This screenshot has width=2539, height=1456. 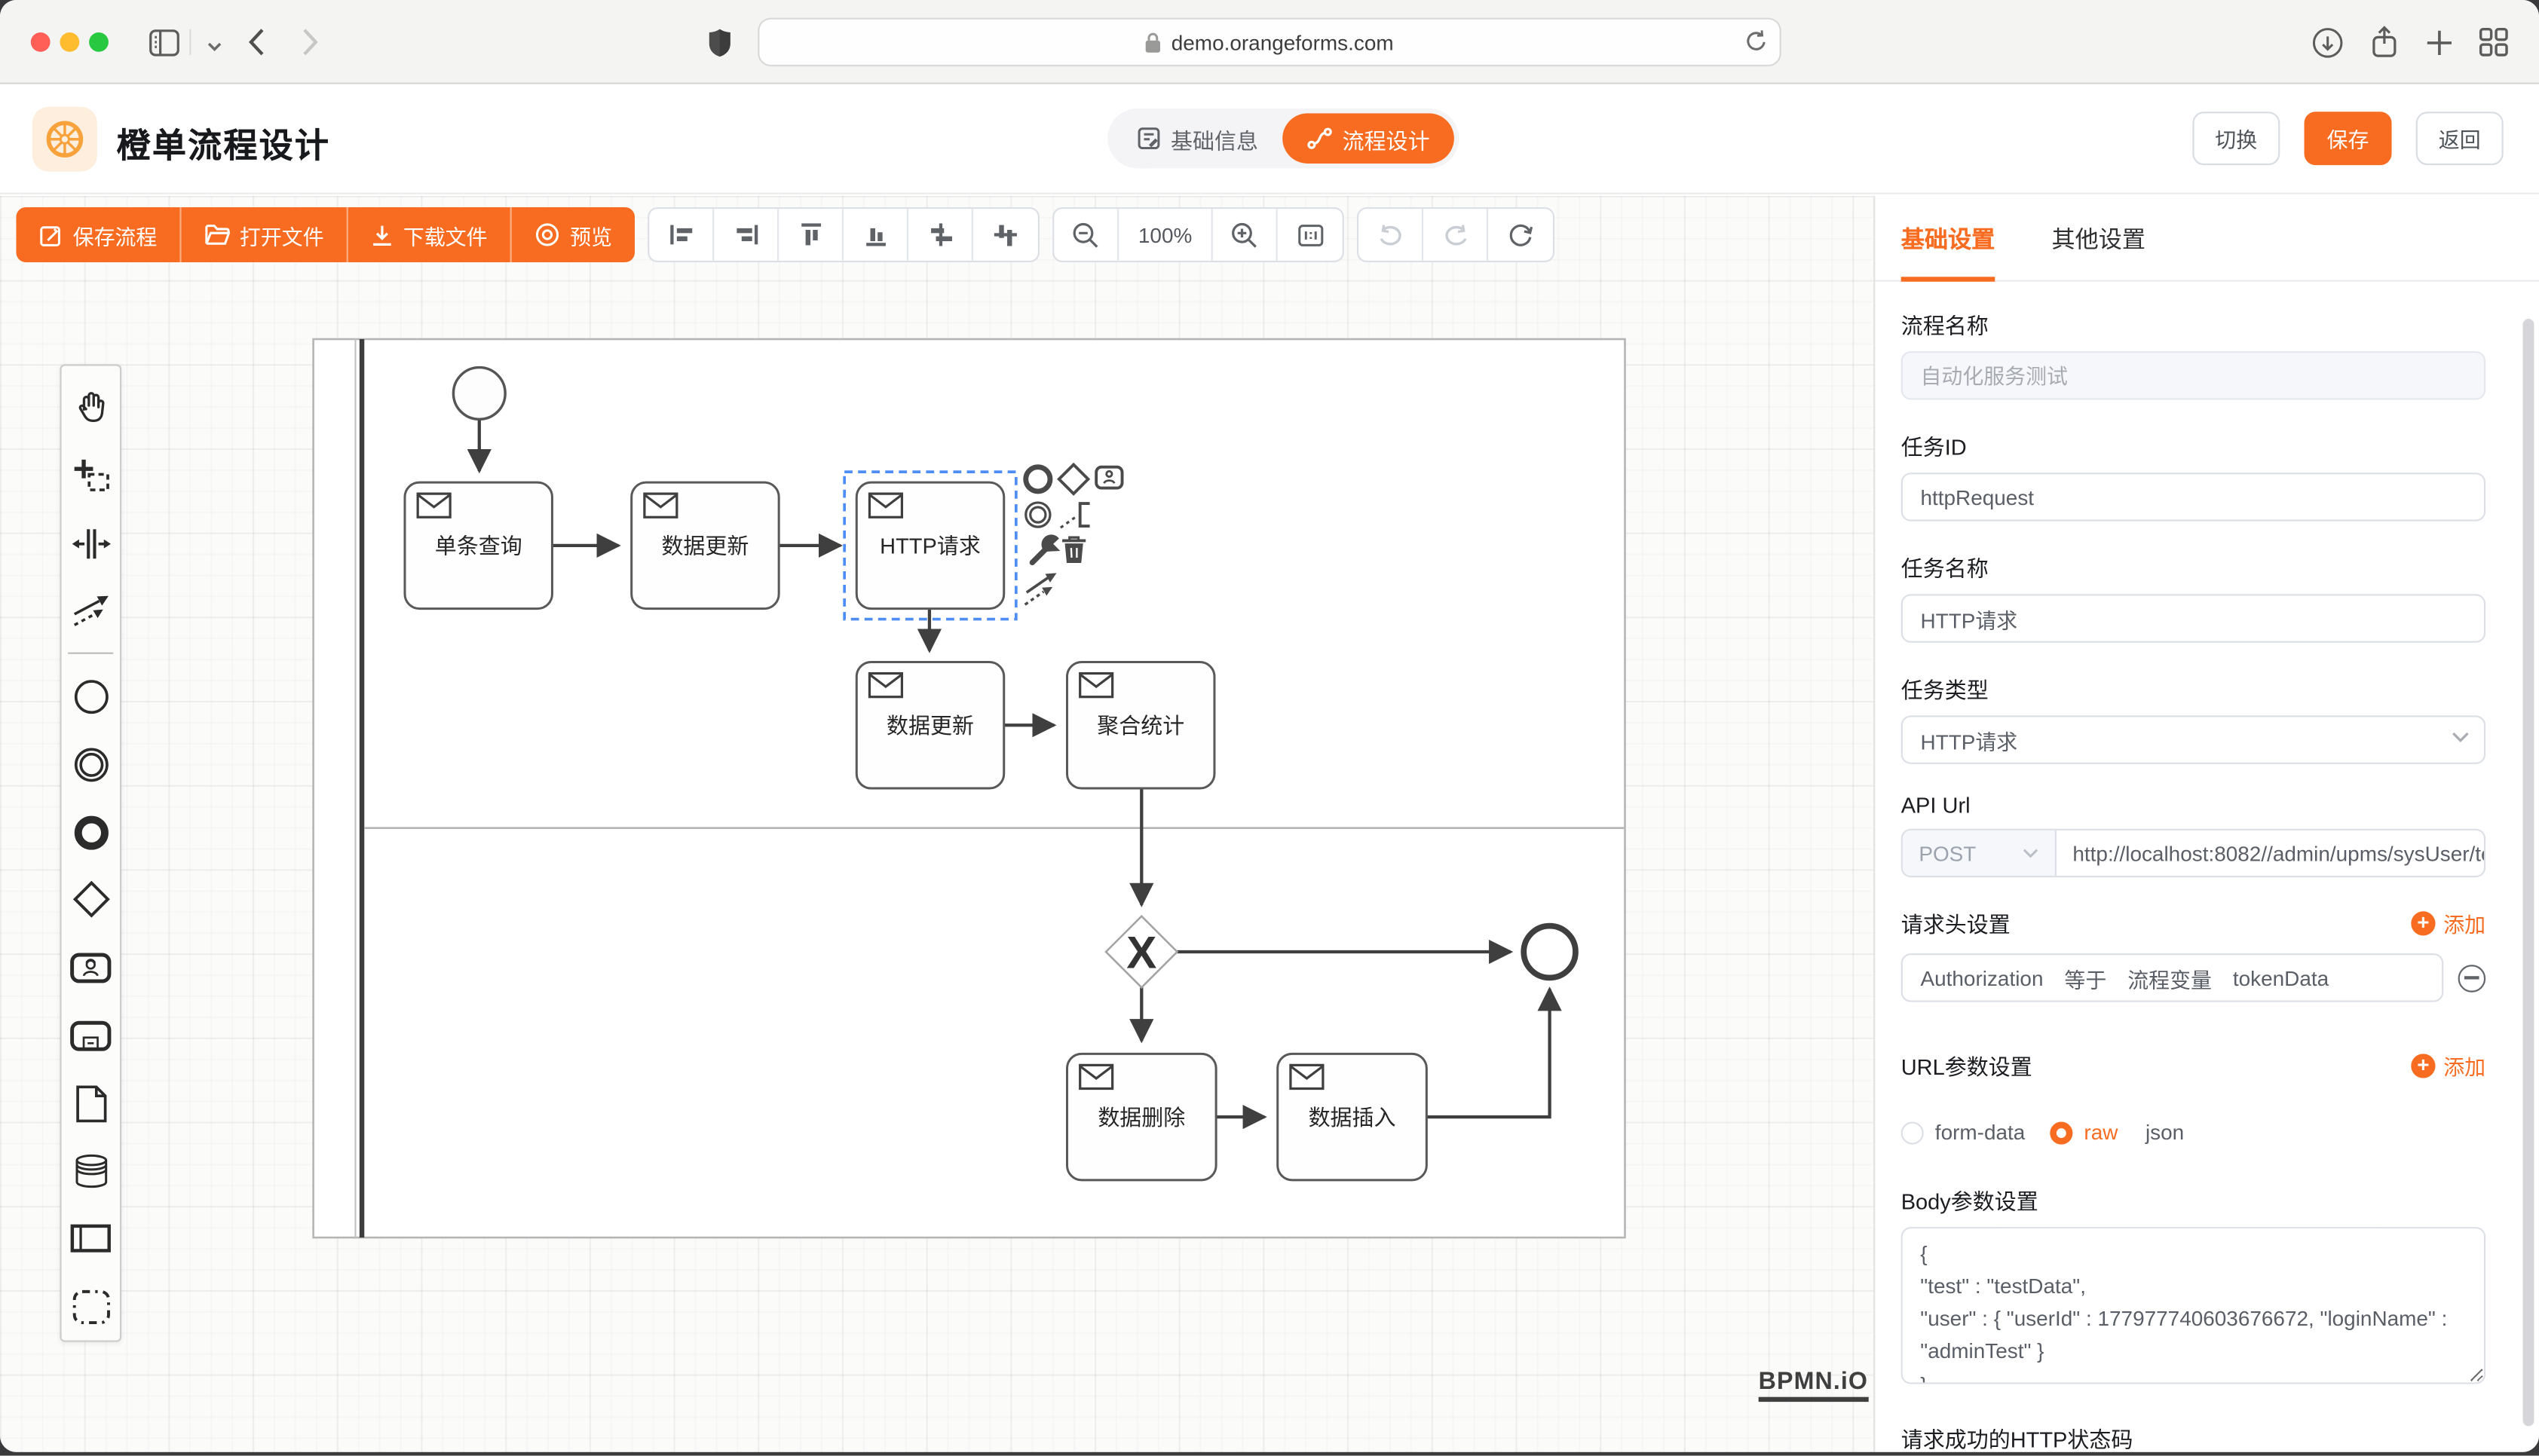 What do you see at coordinates (1166, 235) in the screenshot?
I see `zoom-level: 100%` at bounding box center [1166, 235].